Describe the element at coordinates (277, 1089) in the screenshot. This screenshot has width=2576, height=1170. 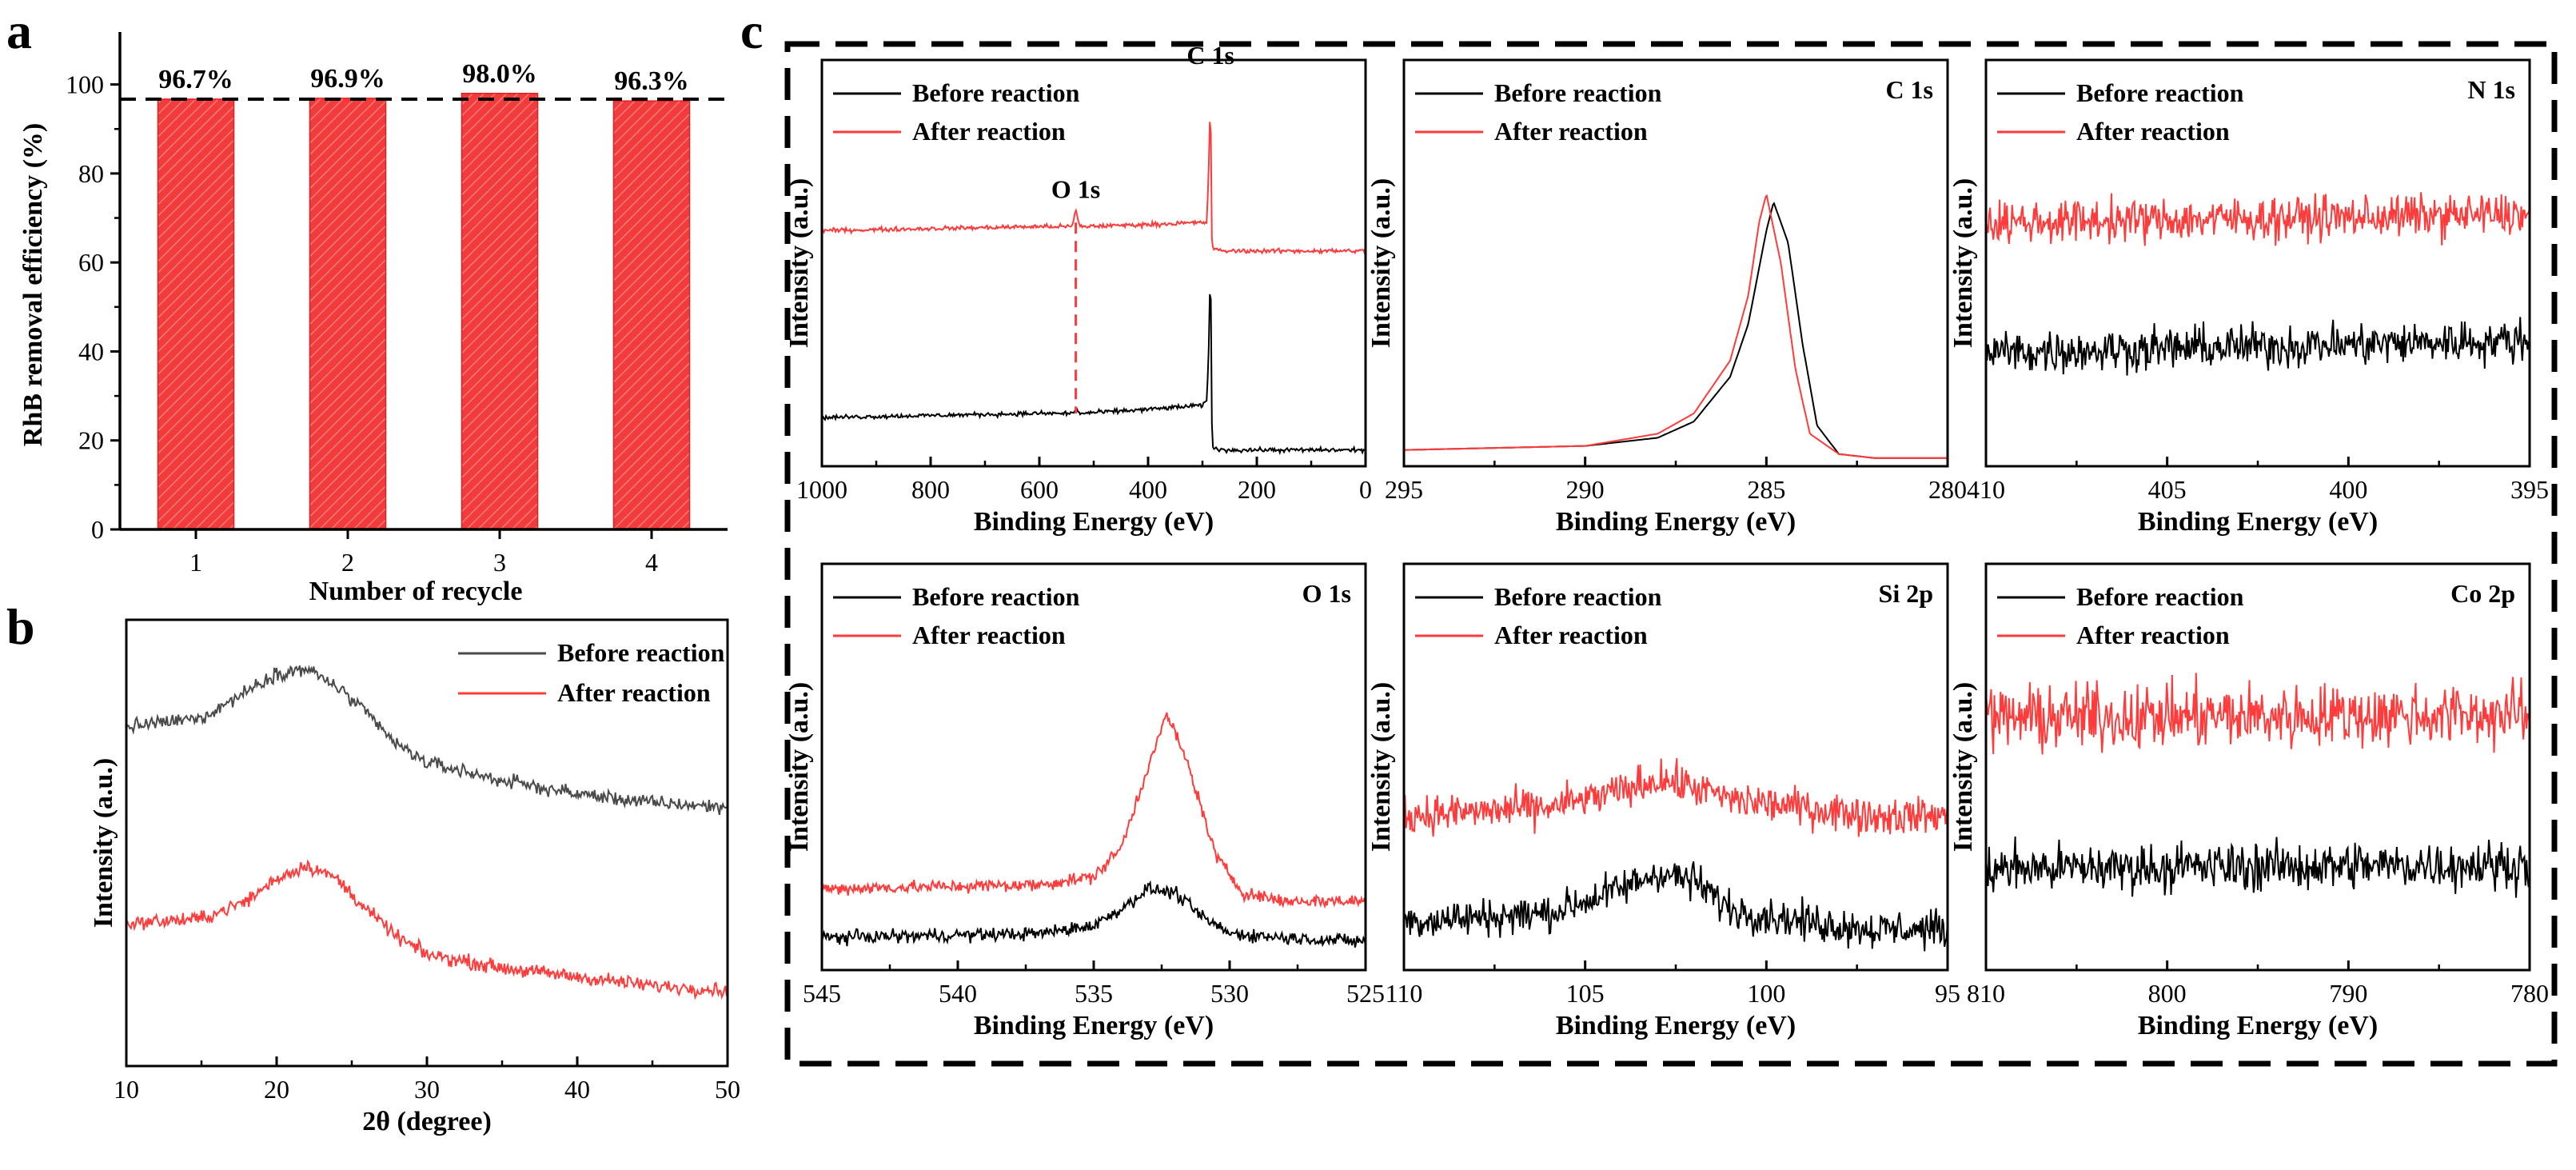
I see `x-tick-label: 20` at that location.